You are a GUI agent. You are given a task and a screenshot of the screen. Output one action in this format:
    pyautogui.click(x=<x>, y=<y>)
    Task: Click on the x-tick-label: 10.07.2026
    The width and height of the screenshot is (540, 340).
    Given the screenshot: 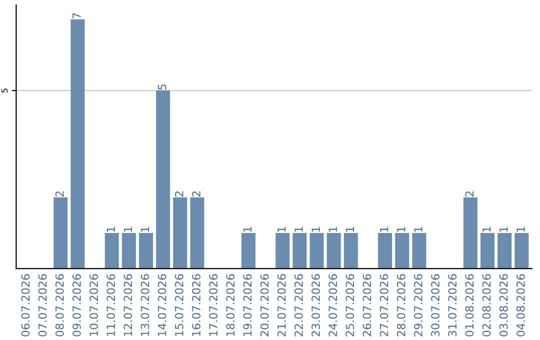 What is the action you would take?
    pyautogui.click(x=94, y=305)
    